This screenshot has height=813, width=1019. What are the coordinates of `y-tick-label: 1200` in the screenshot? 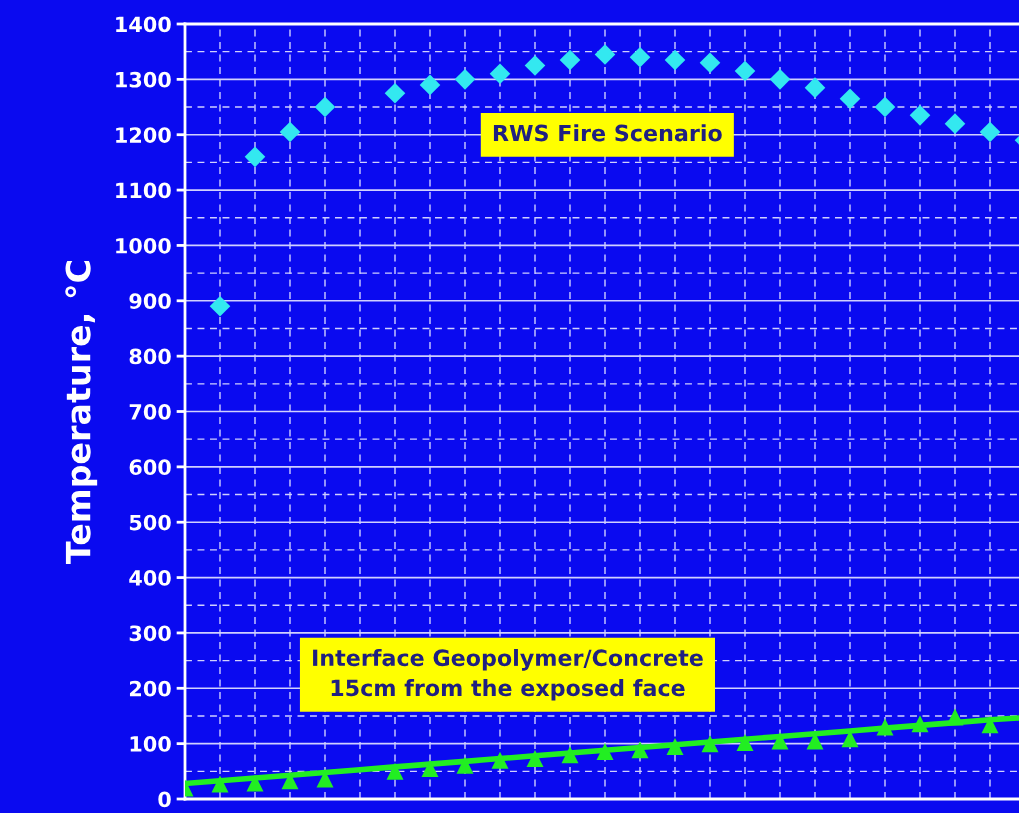 It's located at (143, 135).